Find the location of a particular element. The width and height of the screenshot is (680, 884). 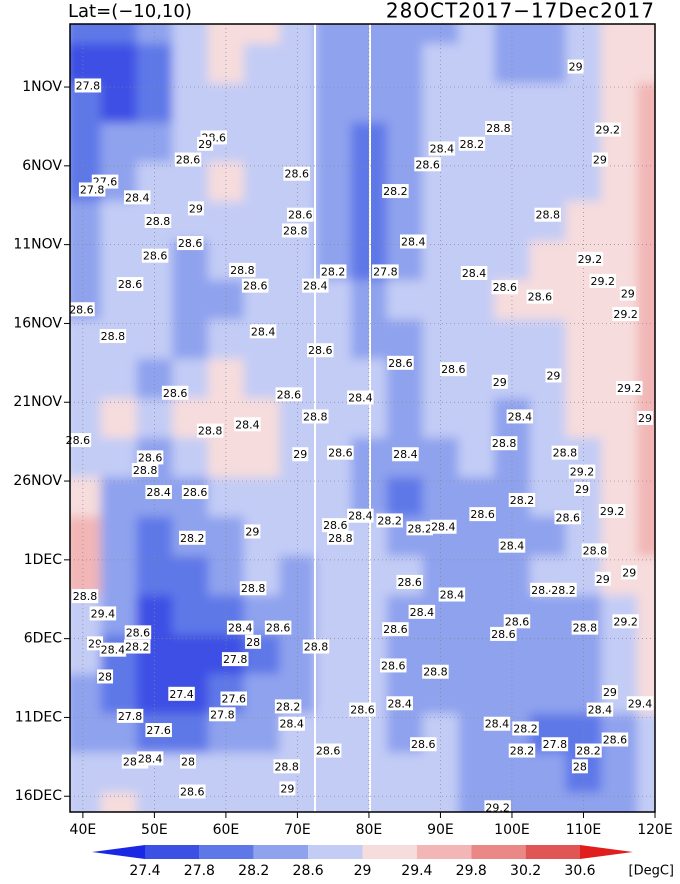

colorbar-box is located at coordinates (335, 852).